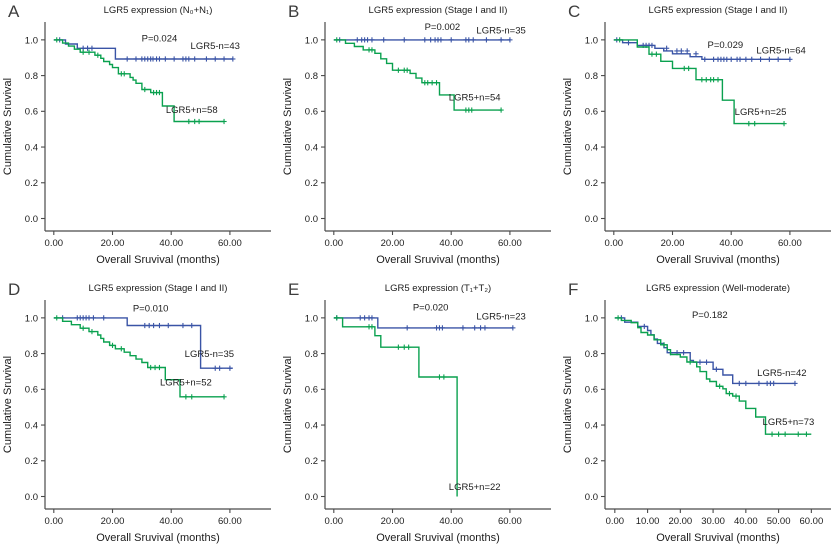 This screenshot has height=555, width=839. What do you see at coordinates (648, 521) in the screenshot?
I see `x-tick-label: 10.00` at bounding box center [648, 521].